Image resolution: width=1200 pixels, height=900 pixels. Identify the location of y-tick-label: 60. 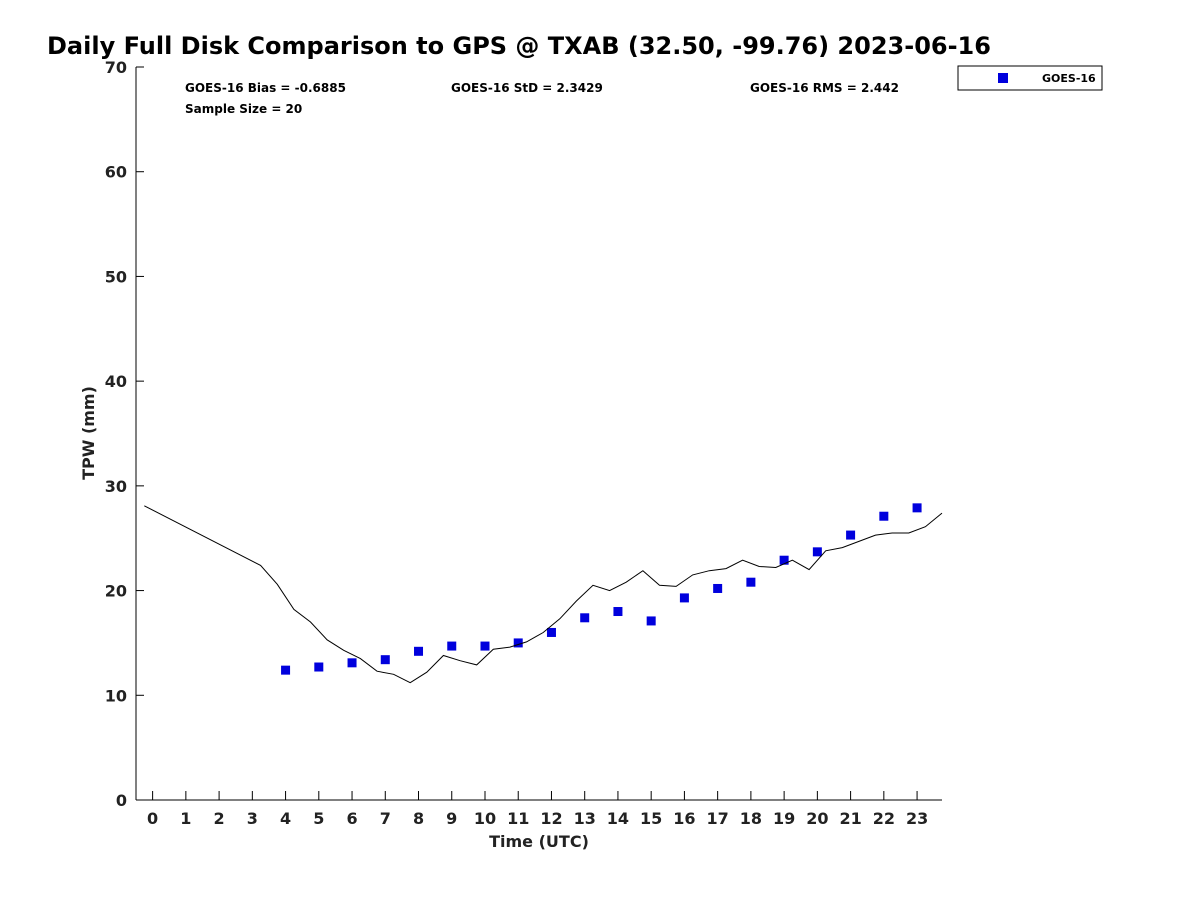
(116, 172).